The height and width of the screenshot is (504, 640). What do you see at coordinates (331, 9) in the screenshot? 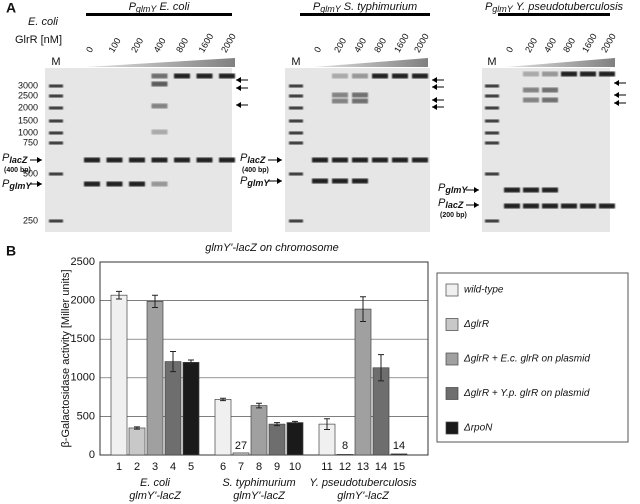
I see `promoter-sub: glmY` at bounding box center [331, 9].